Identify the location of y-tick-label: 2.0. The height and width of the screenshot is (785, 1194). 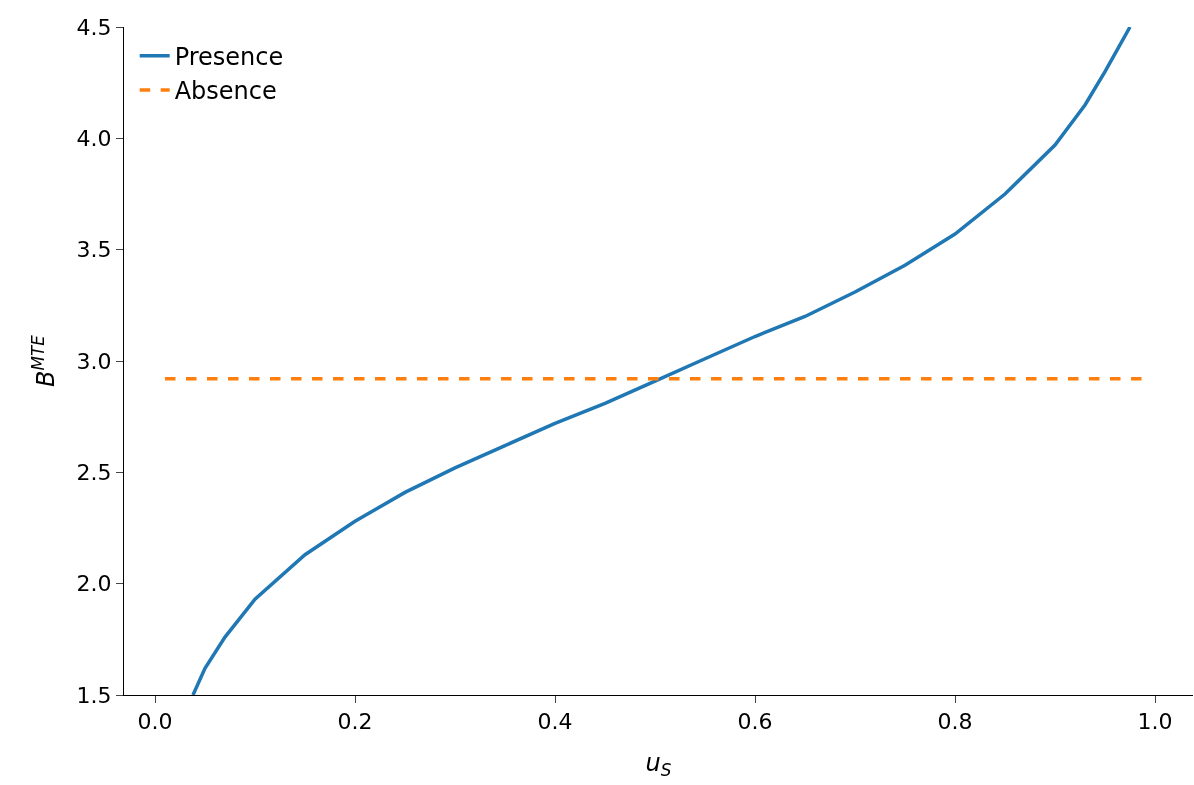
(94, 584).